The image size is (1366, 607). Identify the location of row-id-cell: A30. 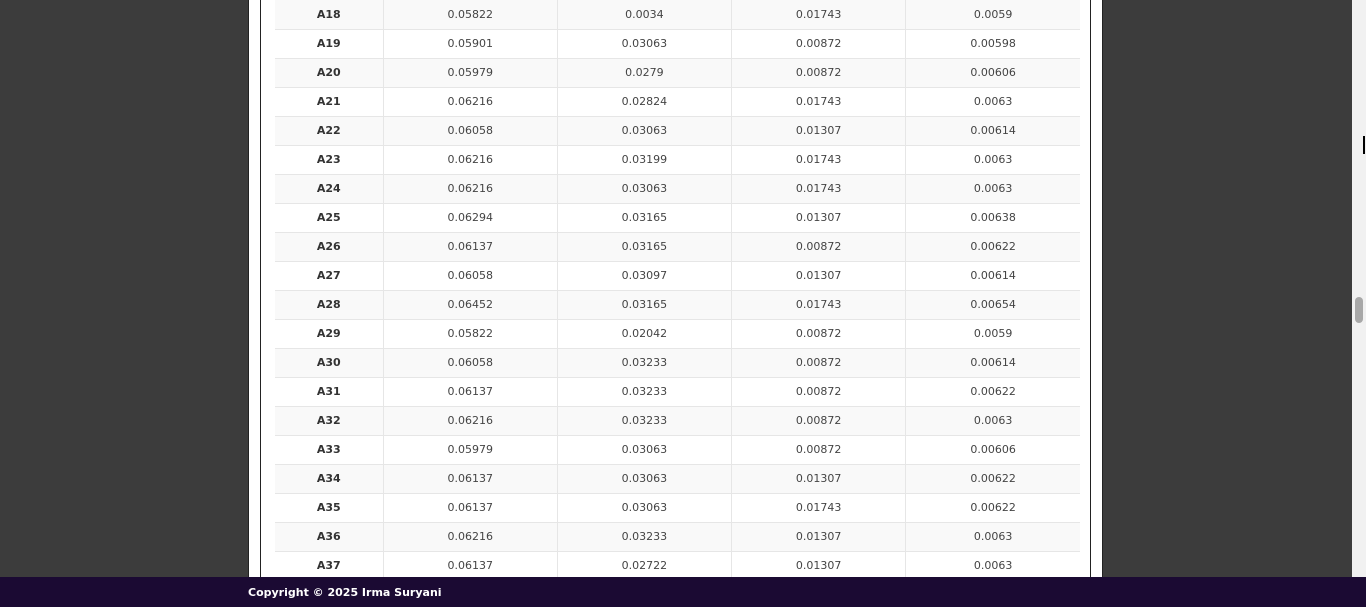
(329, 363).